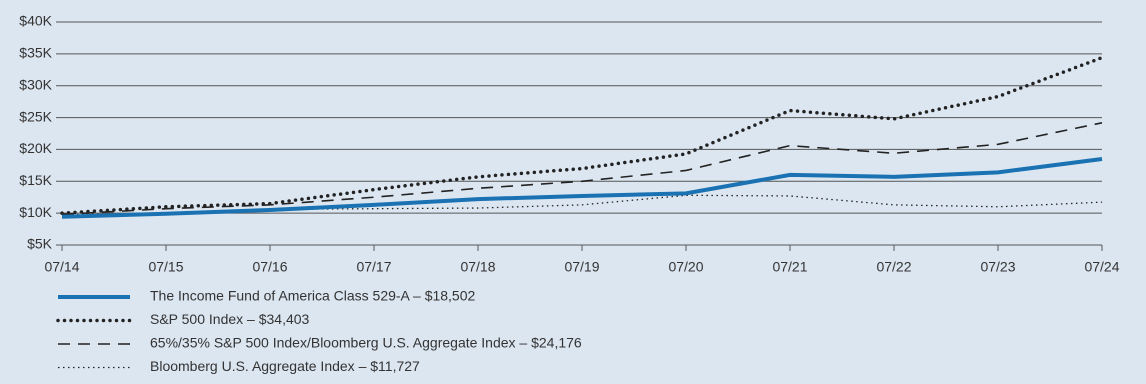 The image size is (1146, 384). What do you see at coordinates (35, 212) in the screenshot?
I see `y-tick-label: $10K` at bounding box center [35, 212].